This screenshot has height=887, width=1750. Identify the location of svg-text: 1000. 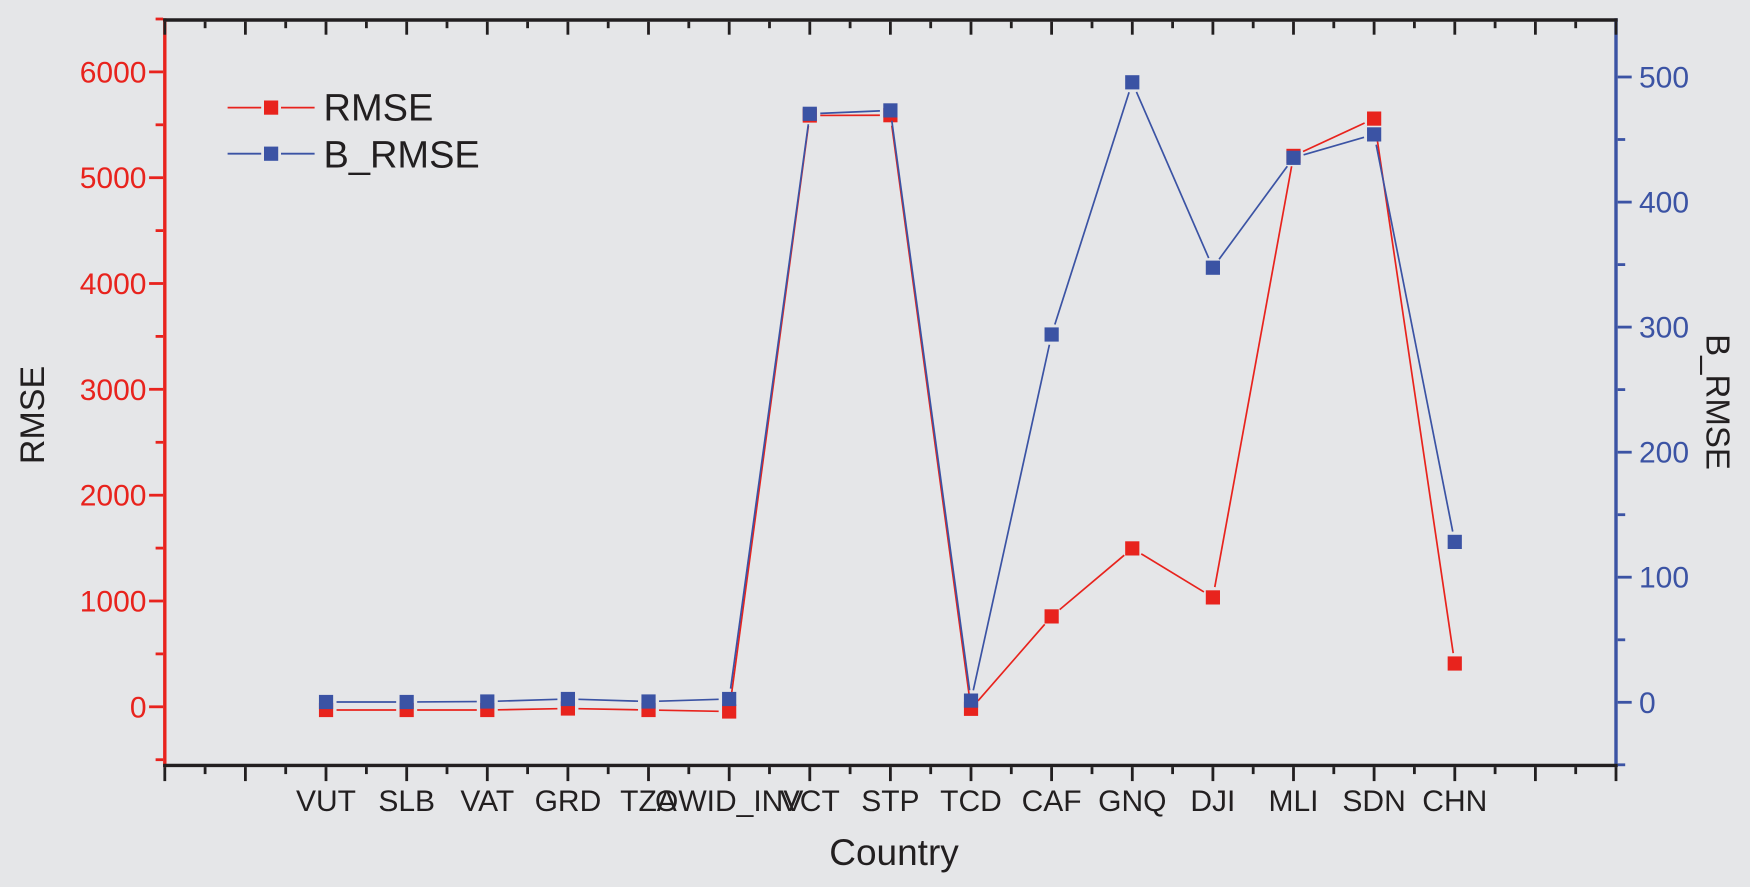
(113, 602).